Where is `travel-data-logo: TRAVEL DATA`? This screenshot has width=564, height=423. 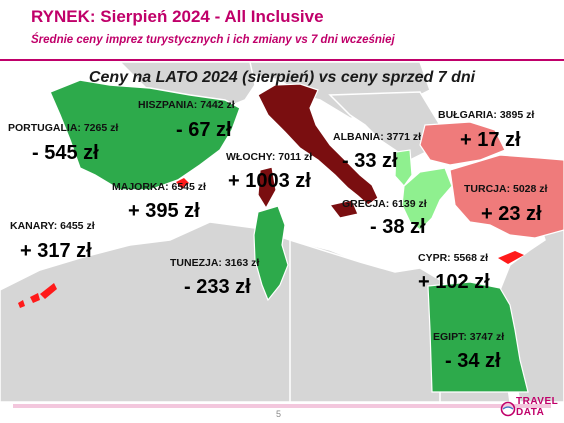 travel-data-logo: TRAVEL DATA is located at coordinates (532, 409).